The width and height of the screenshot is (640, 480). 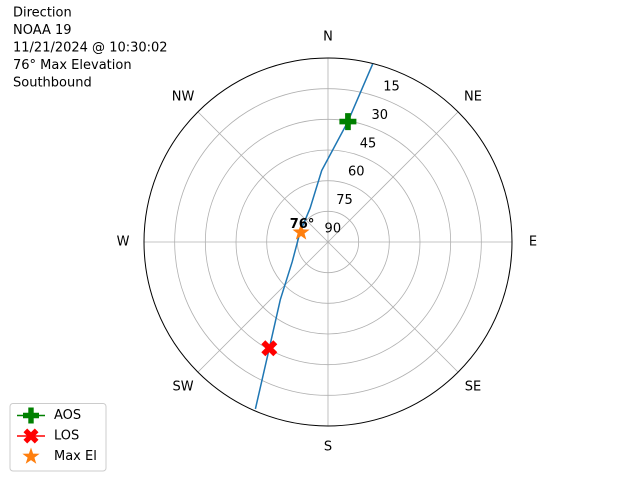 I want to click on value-label: 76°, so click(x=302, y=224).